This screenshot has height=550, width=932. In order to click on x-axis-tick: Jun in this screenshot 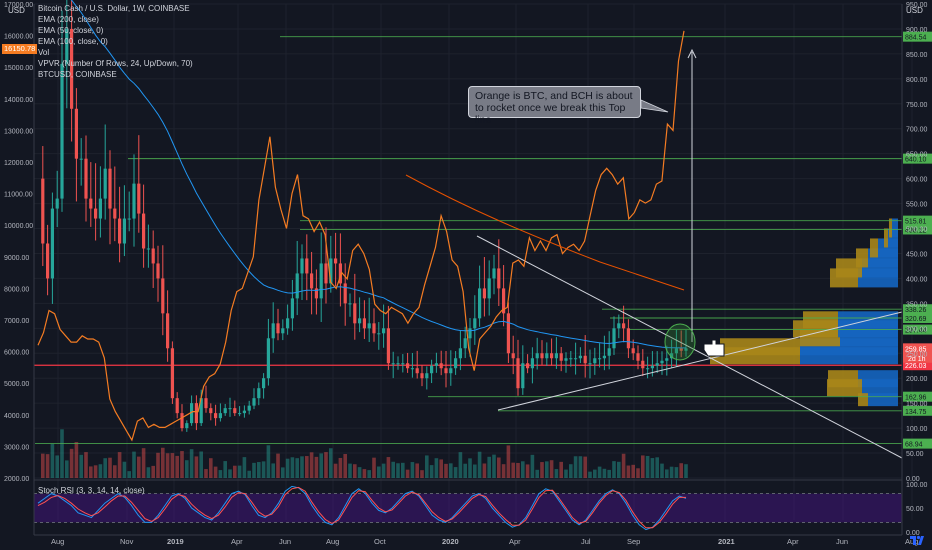, I will do `click(842, 541)`.